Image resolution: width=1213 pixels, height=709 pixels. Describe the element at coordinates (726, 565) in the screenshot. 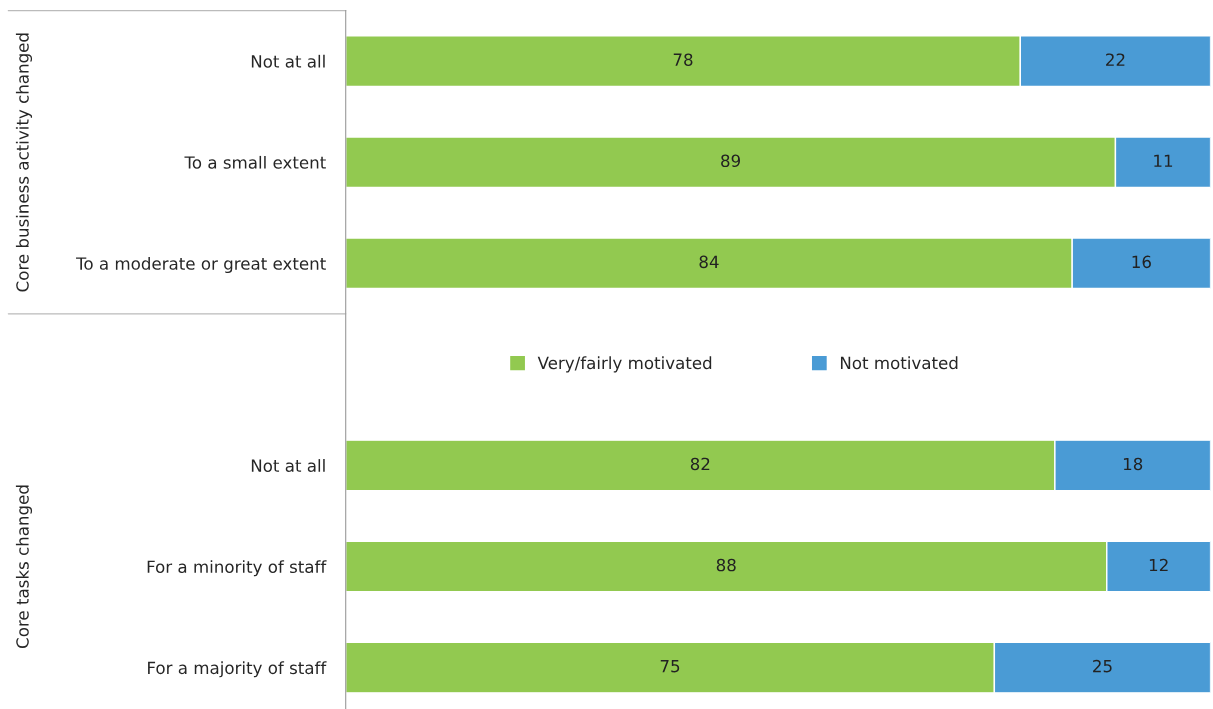

I see `data-label: 88` at that location.